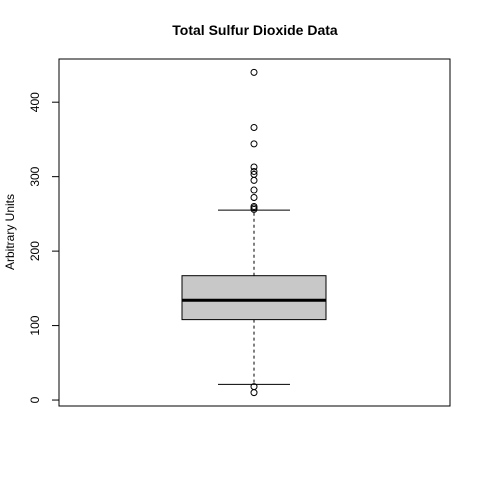 The height and width of the screenshot is (480, 480). What do you see at coordinates (35, 251) in the screenshot?
I see `y-tick-label: 200` at bounding box center [35, 251].